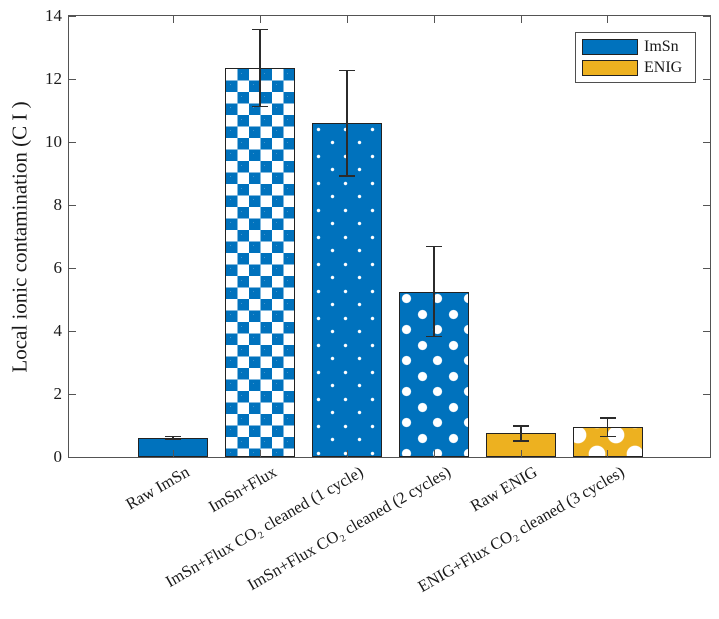  What do you see at coordinates (661, 46) in the screenshot?
I see `legend-label-imsn: ImSn` at bounding box center [661, 46].